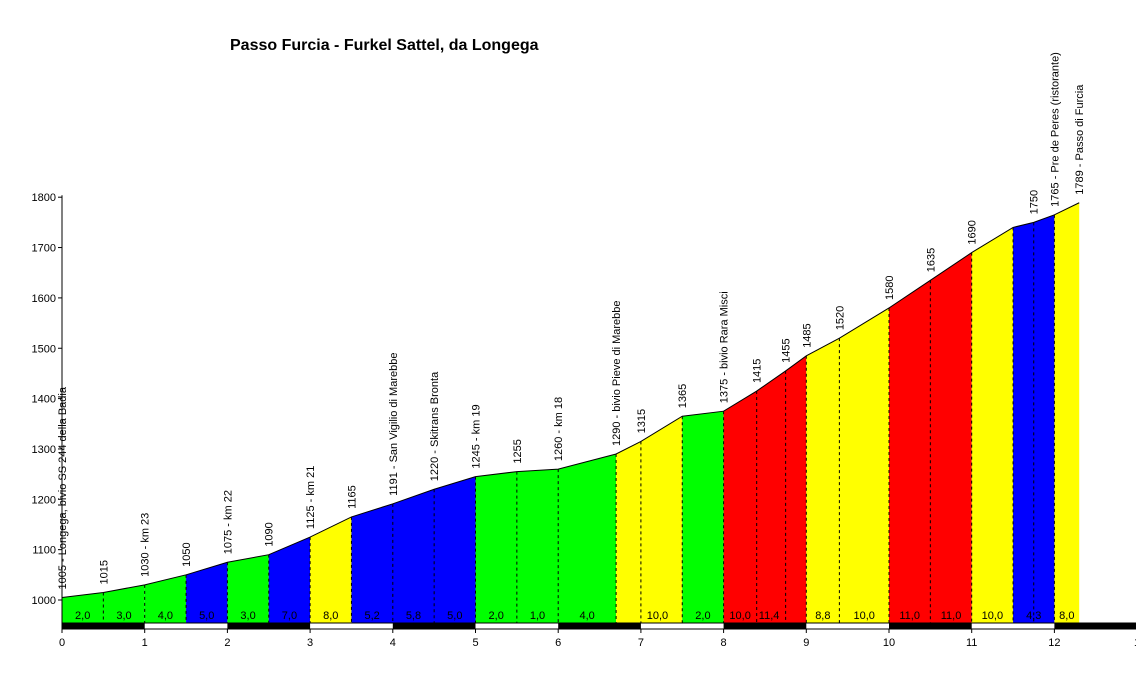 The height and width of the screenshot is (673, 1136). Describe the element at coordinates (384, 45) in the screenshot. I see `chart-title: Passo Furcia - Furkel Sattel, da Longega` at that location.